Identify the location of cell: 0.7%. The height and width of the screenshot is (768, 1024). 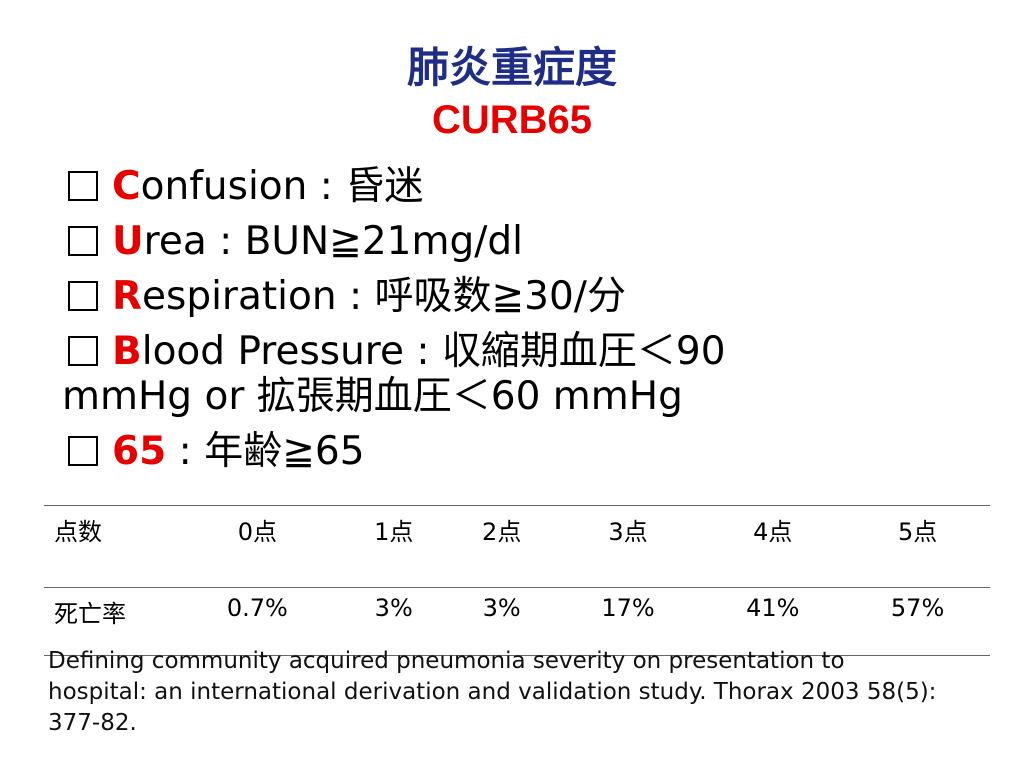
(257, 621).